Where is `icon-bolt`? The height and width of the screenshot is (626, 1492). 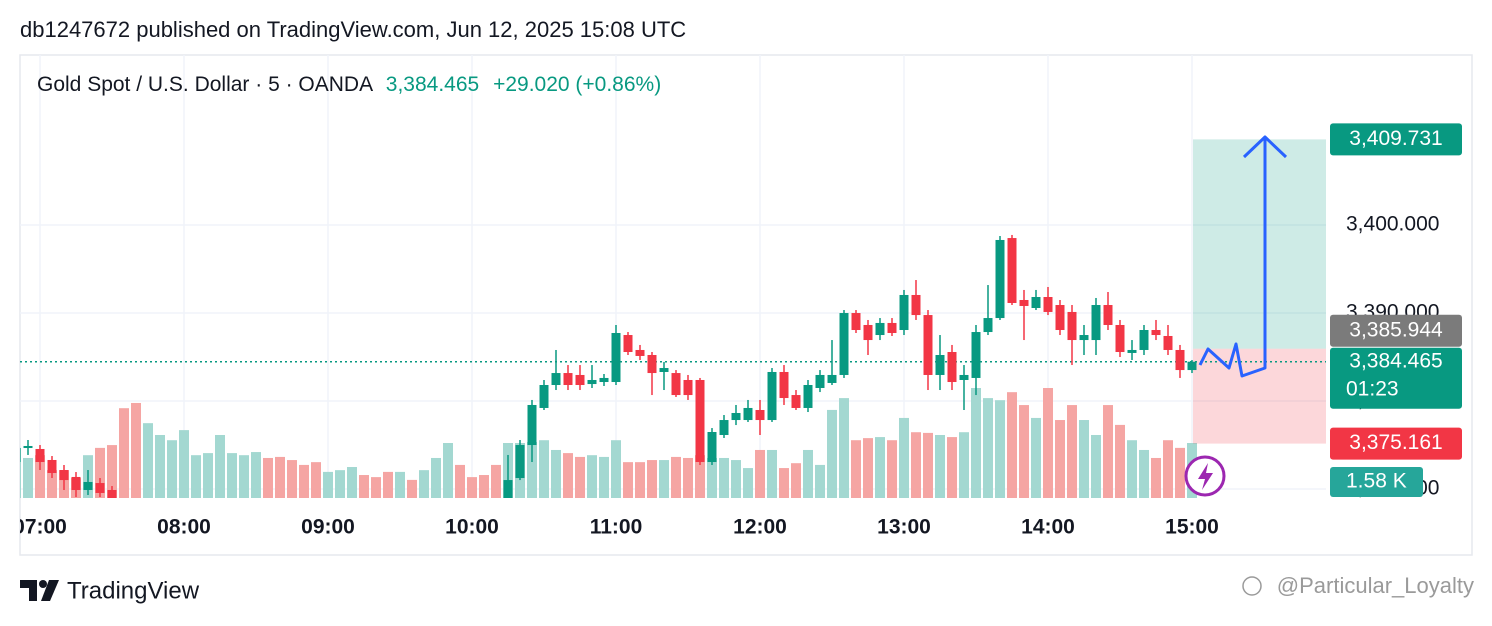
icon-bolt is located at coordinates (1205, 476).